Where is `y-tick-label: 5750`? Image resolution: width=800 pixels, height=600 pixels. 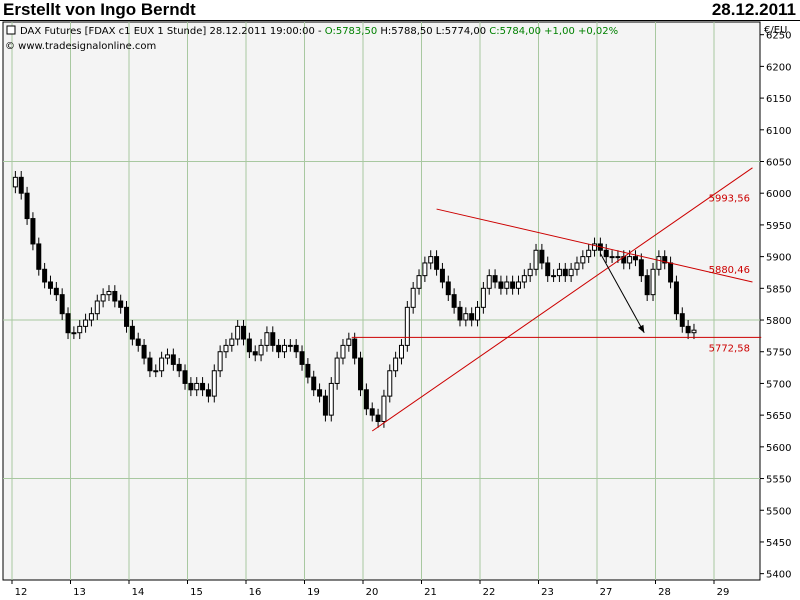
y-tick-label: 5750 is located at coordinates (778, 353).